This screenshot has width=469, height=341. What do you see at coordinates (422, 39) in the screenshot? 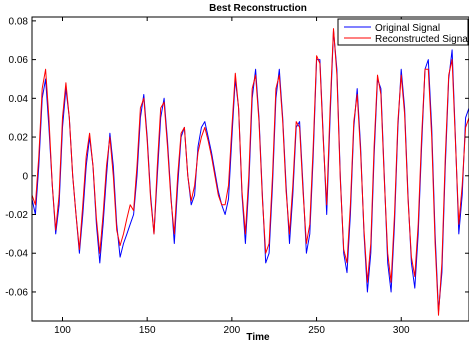
I see `legend-label-reconstructed: Reconstructed Signal` at bounding box center [422, 39].